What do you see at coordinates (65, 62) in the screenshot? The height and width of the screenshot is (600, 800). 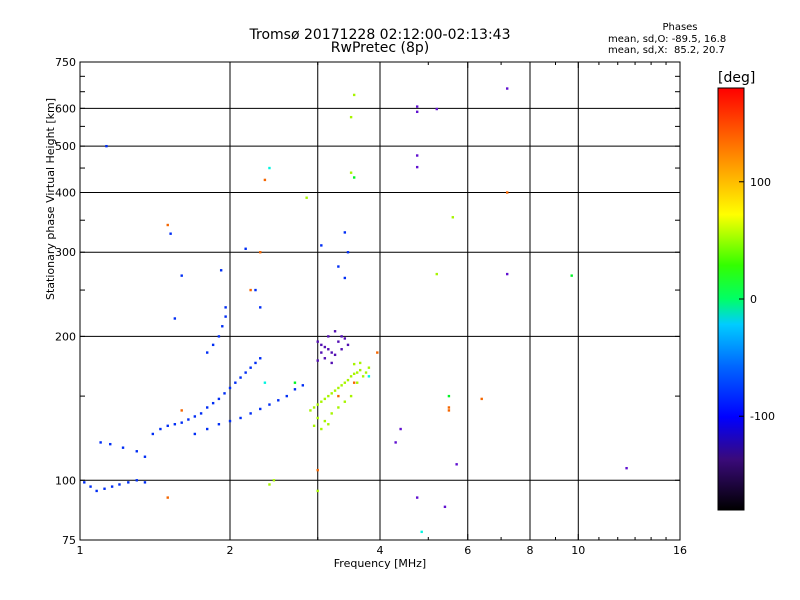 I see `y-tick-label: 750` at bounding box center [65, 62].